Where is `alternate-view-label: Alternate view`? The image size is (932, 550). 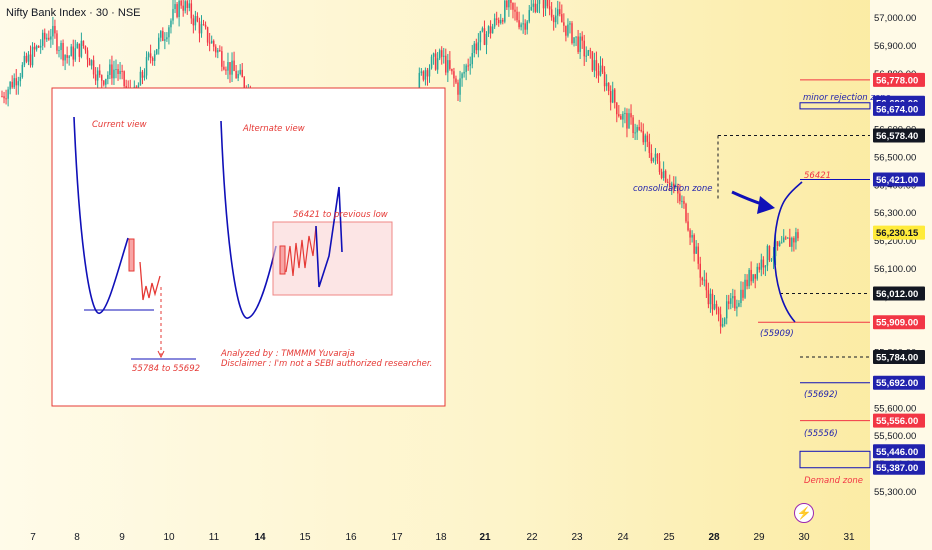
alternate-view-label: Alternate view is located at coordinates (273, 129).